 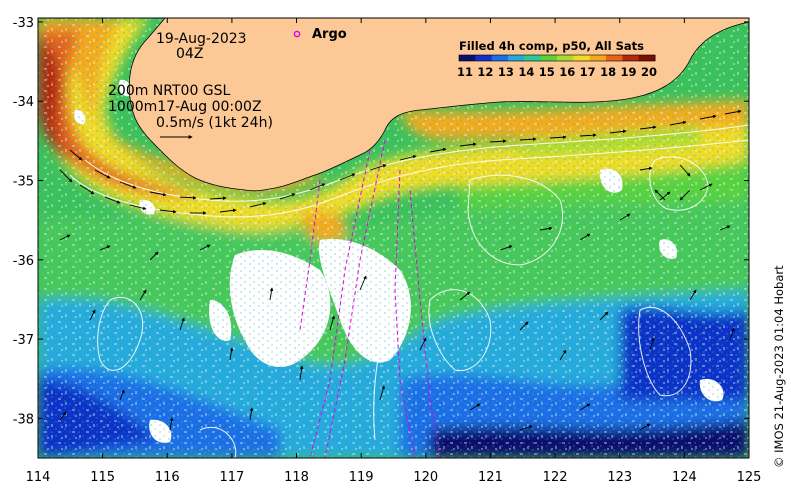 I want to click on colorbar-tick-label: 16, so click(x=567, y=72).